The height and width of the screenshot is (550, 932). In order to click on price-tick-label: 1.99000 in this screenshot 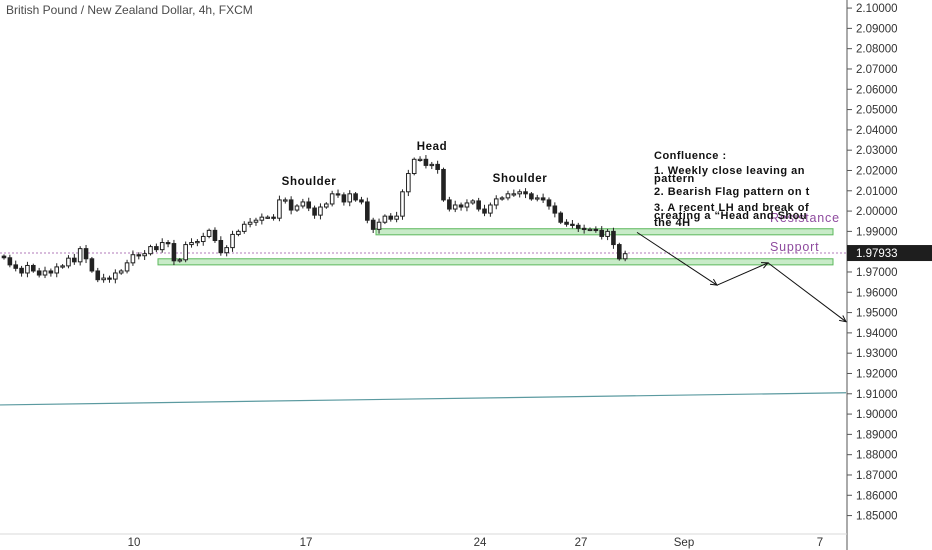, I will do `click(877, 232)`.